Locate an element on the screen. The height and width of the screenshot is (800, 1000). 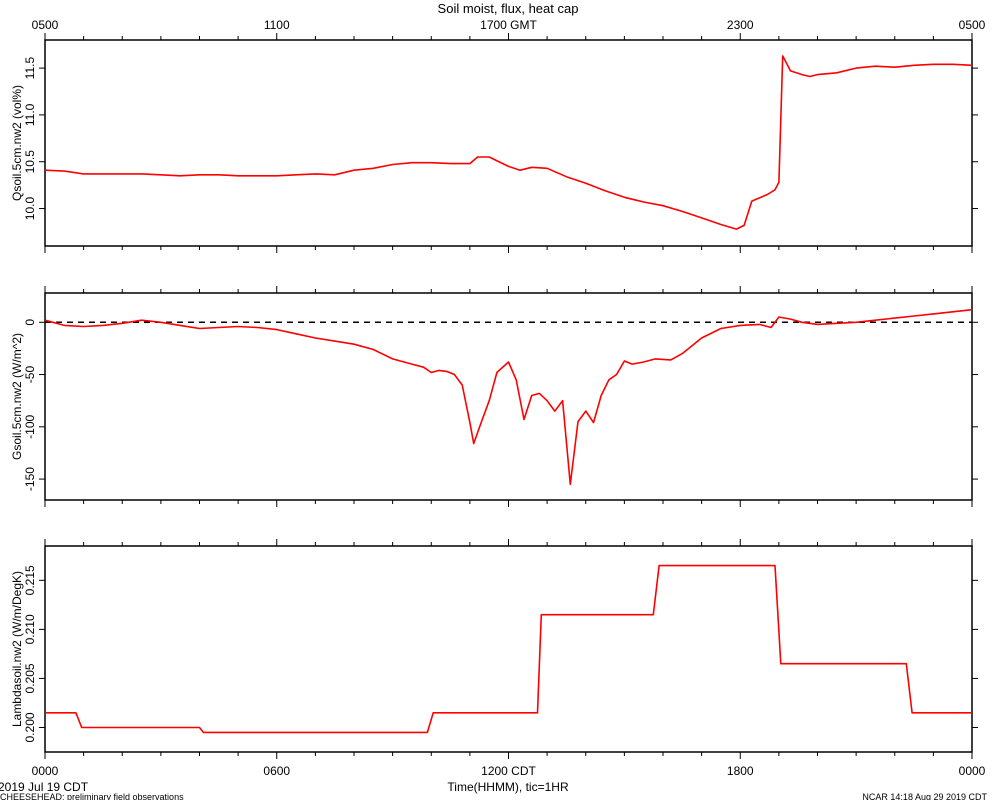
date-label: 2019 Jul 19 CDT is located at coordinates (44, 787).